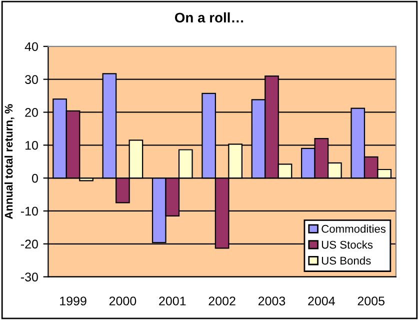  Describe the element at coordinates (29, 277) in the screenshot. I see `y-tick-label: -30` at that location.